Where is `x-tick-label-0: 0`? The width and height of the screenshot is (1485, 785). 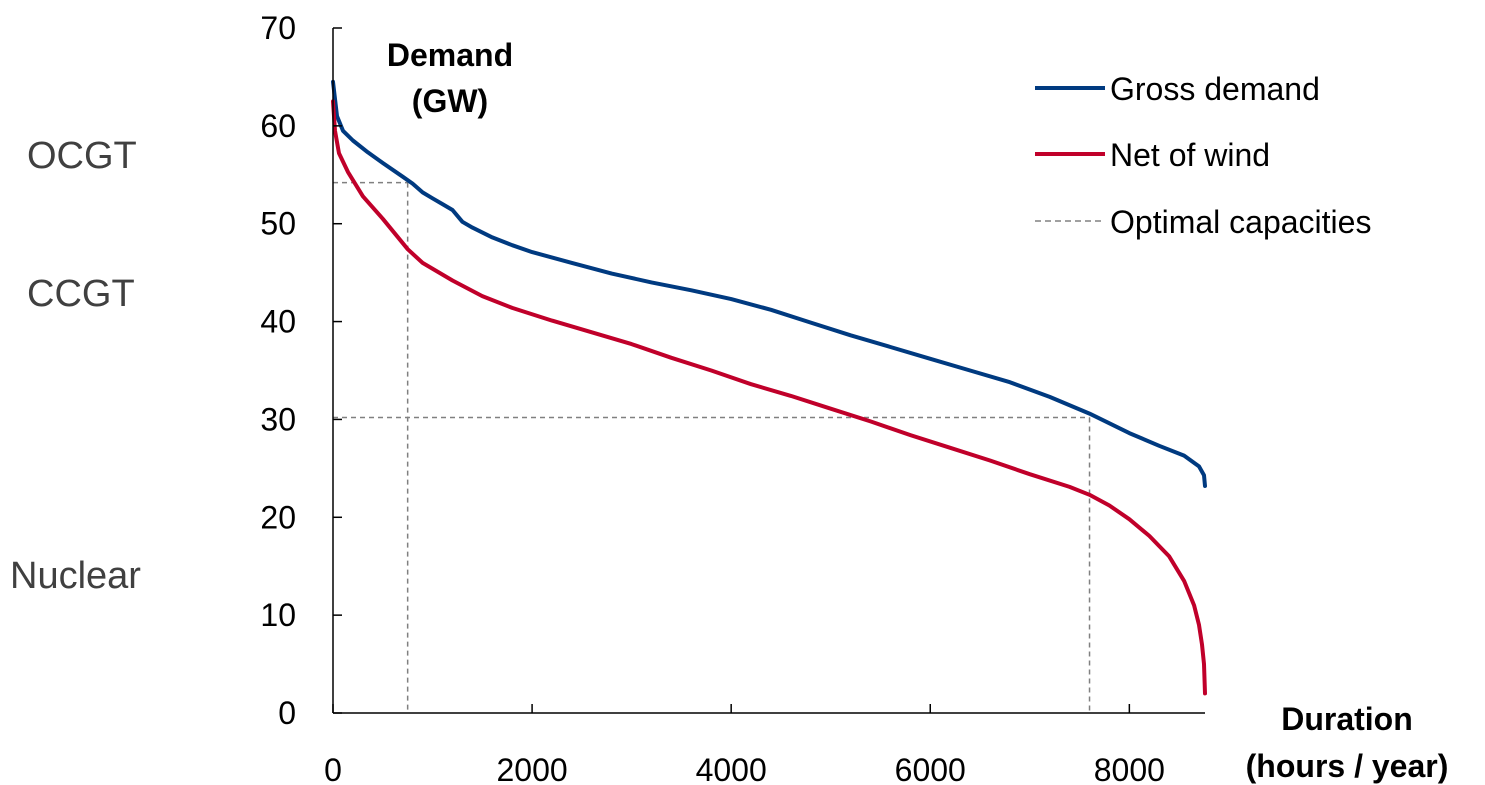
x-tick-label-0: 0 is located at coordinates (333, 768).